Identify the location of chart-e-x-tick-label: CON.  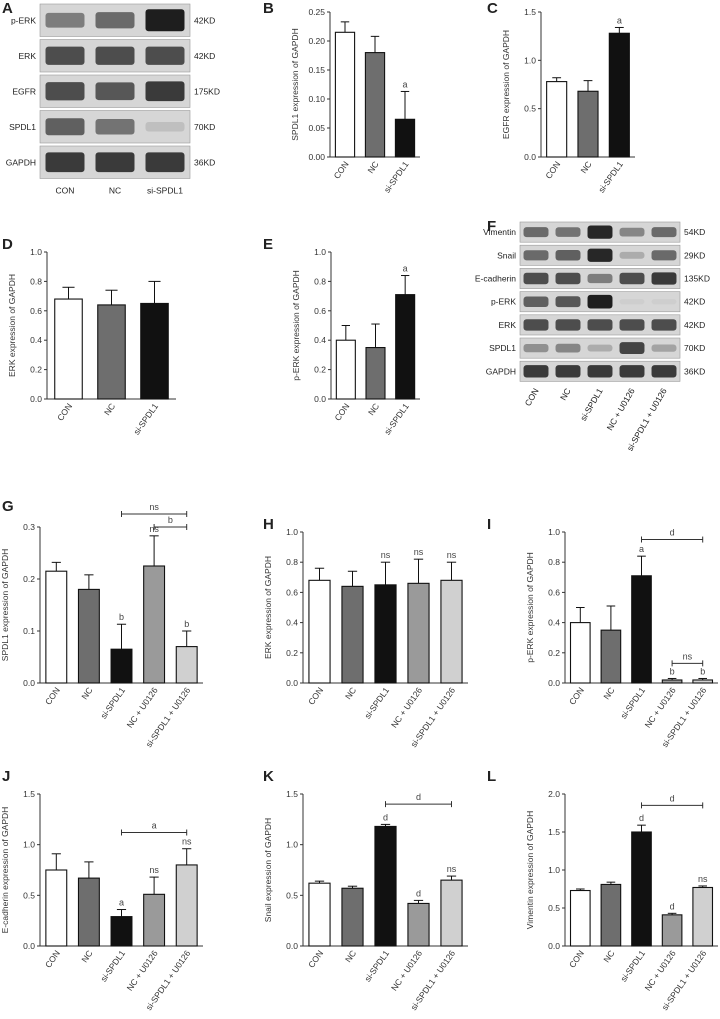
(341, 411).